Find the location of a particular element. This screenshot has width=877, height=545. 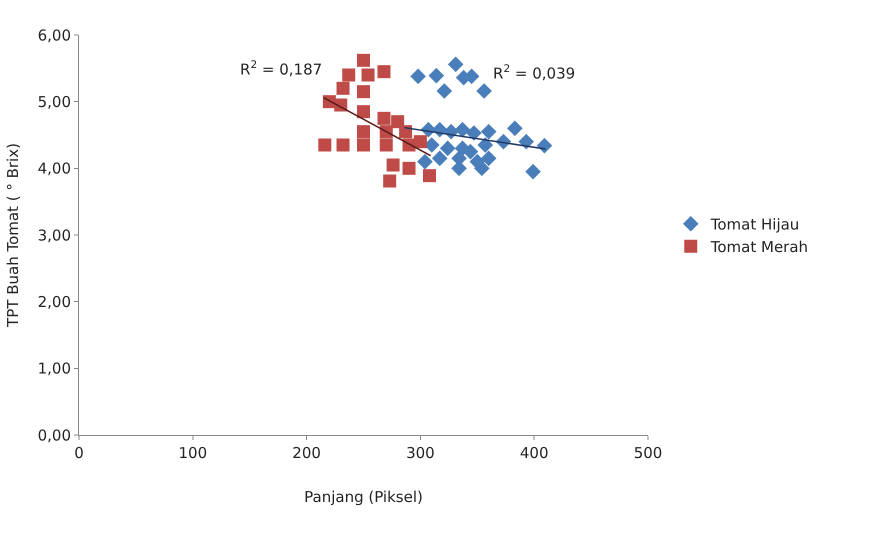

legend-label: Tomat Merah is located at coordinates (759, 247).